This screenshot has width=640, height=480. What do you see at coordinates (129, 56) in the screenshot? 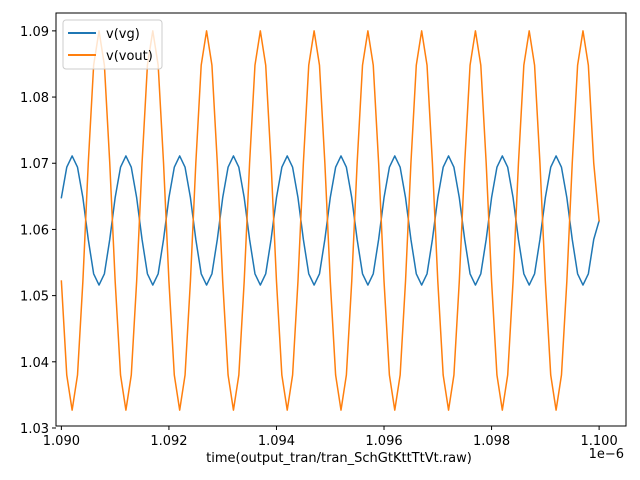
I see `legend-label-vout: v(vout)` at bounding box center [129, 56].